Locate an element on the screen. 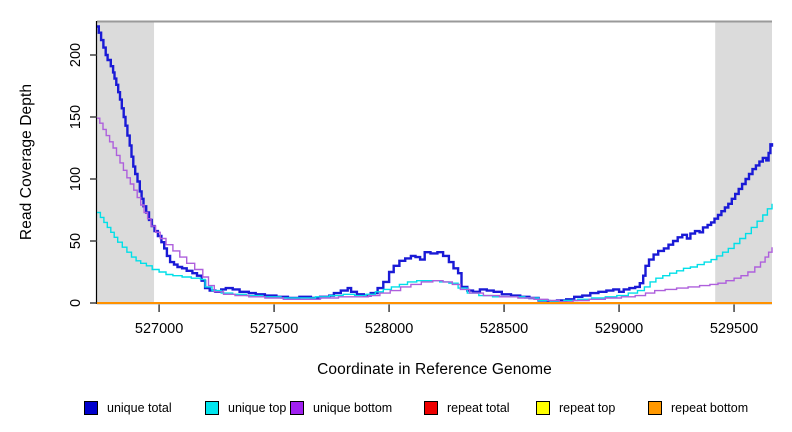 Image resolution: width=792 pixels, height=432 pixels. y-tick-label: 100 is located at coordinates (76, 179).